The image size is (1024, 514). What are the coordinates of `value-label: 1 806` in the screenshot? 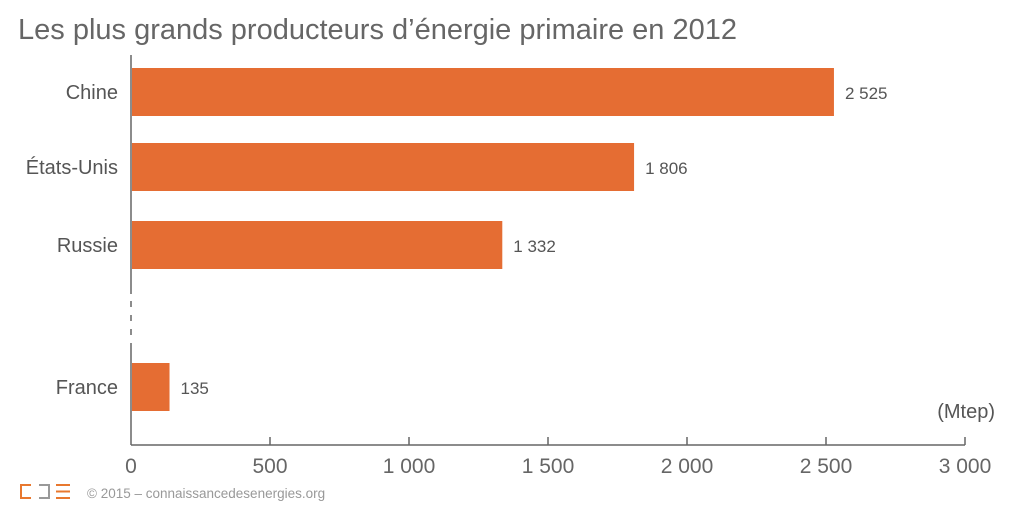 It's located at (666, 168).